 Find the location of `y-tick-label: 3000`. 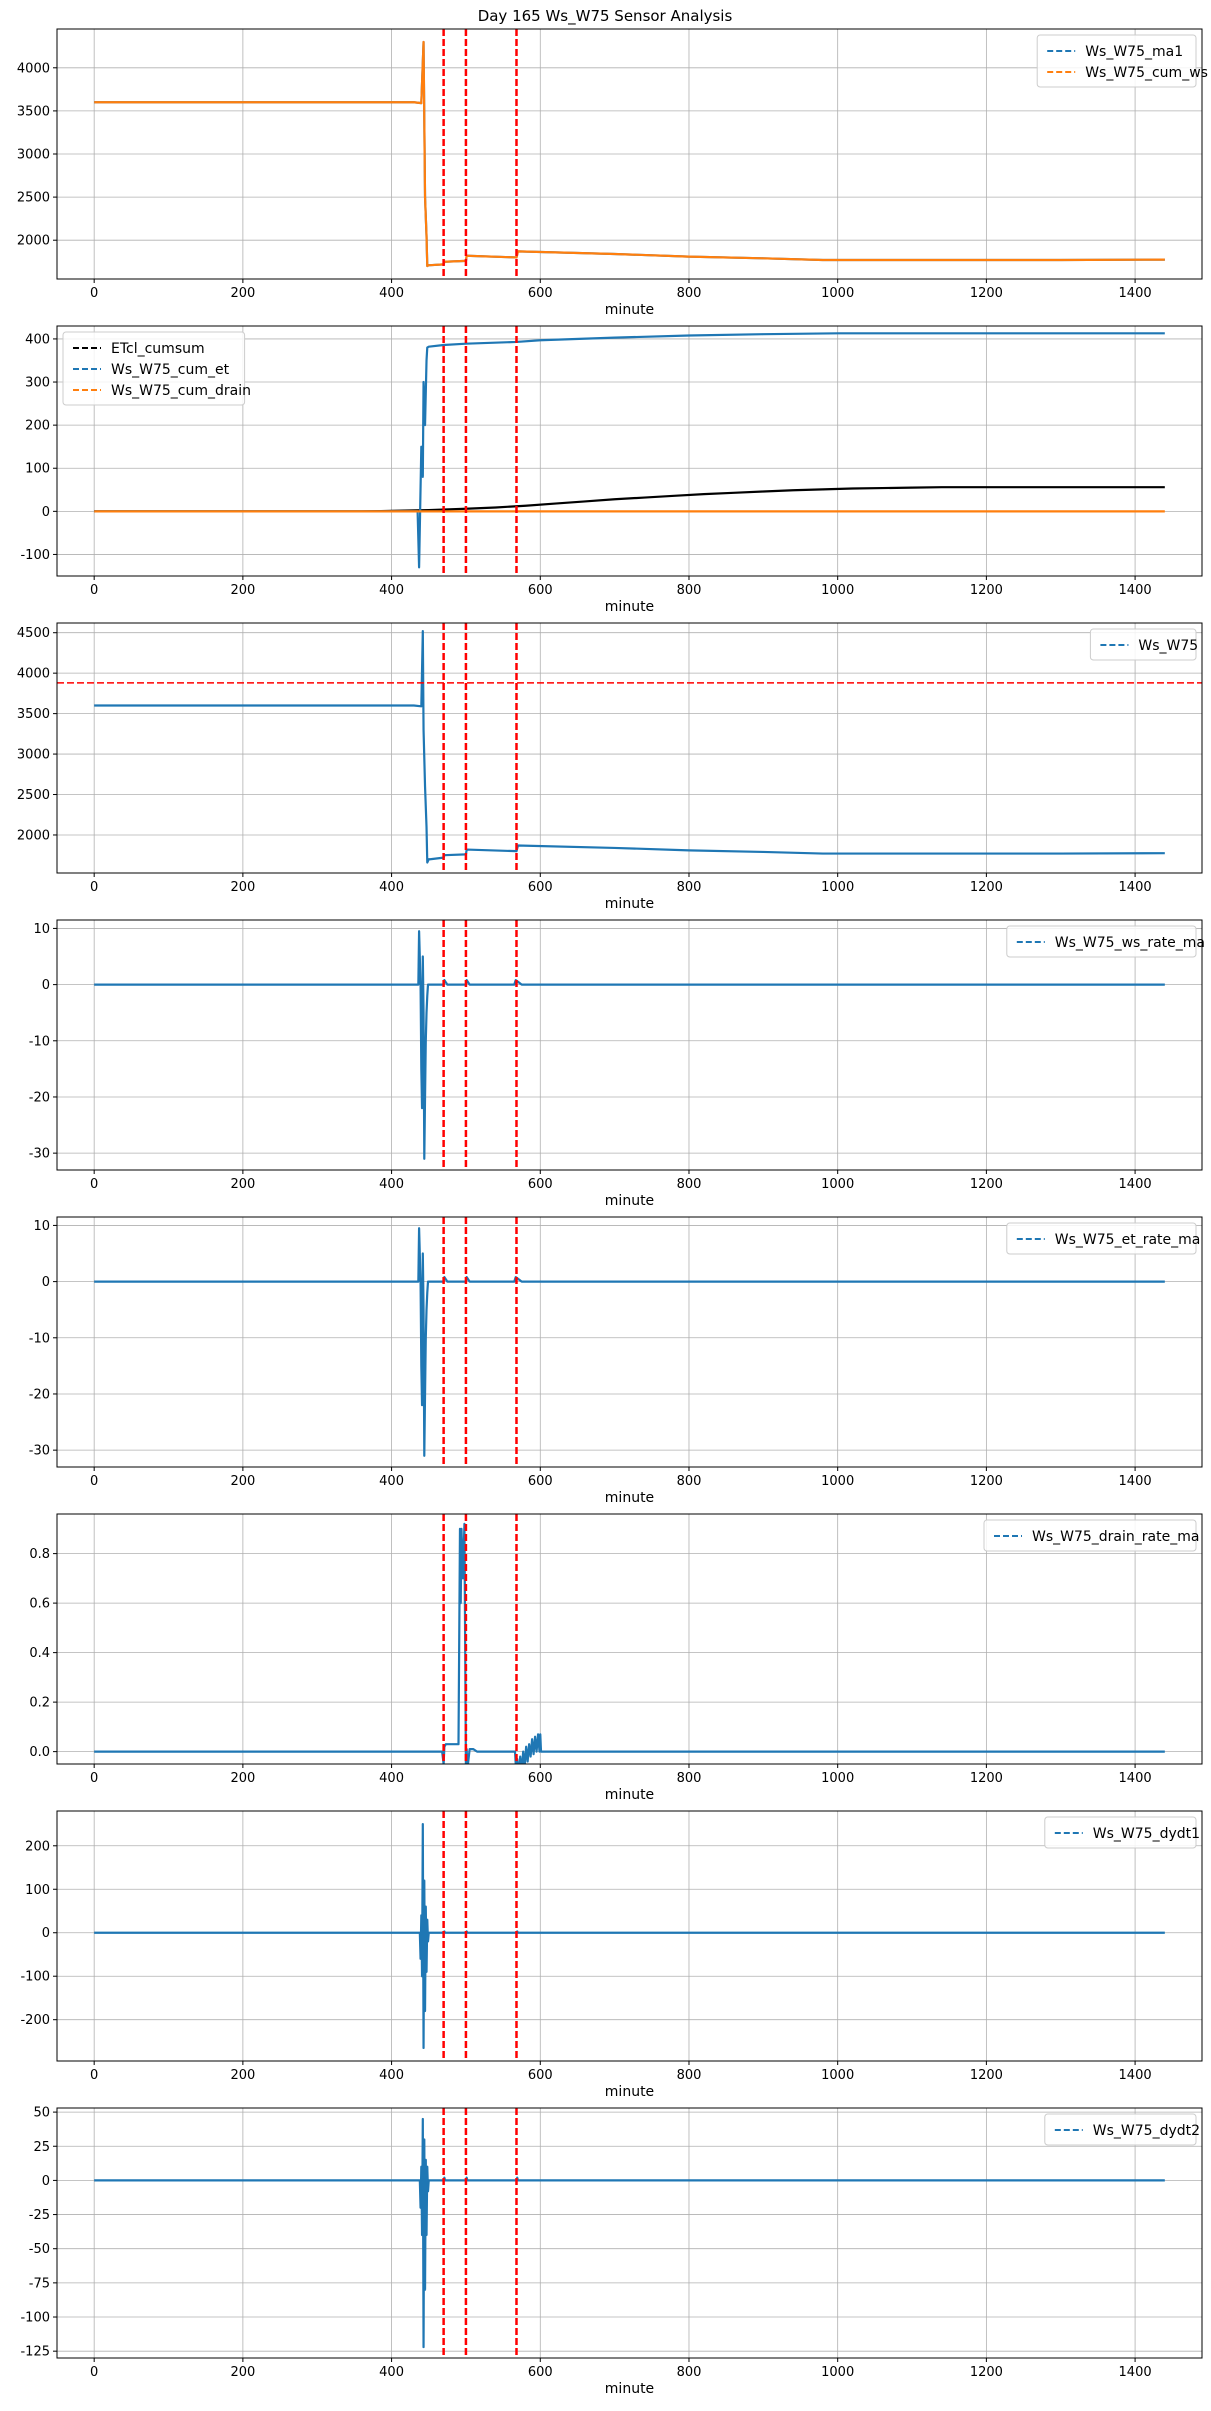

y-tick-label: 3000 is located at coordinates (33, 755).